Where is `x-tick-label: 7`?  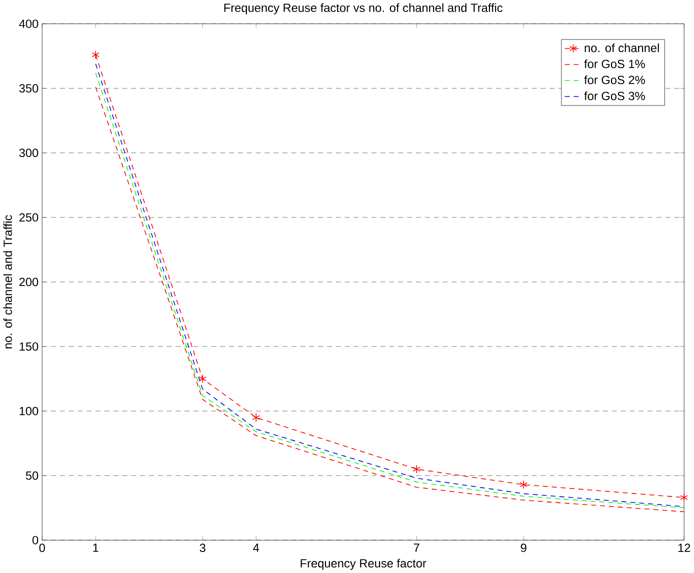 x-tick-label: 7 is located at coordinates (417, 548).